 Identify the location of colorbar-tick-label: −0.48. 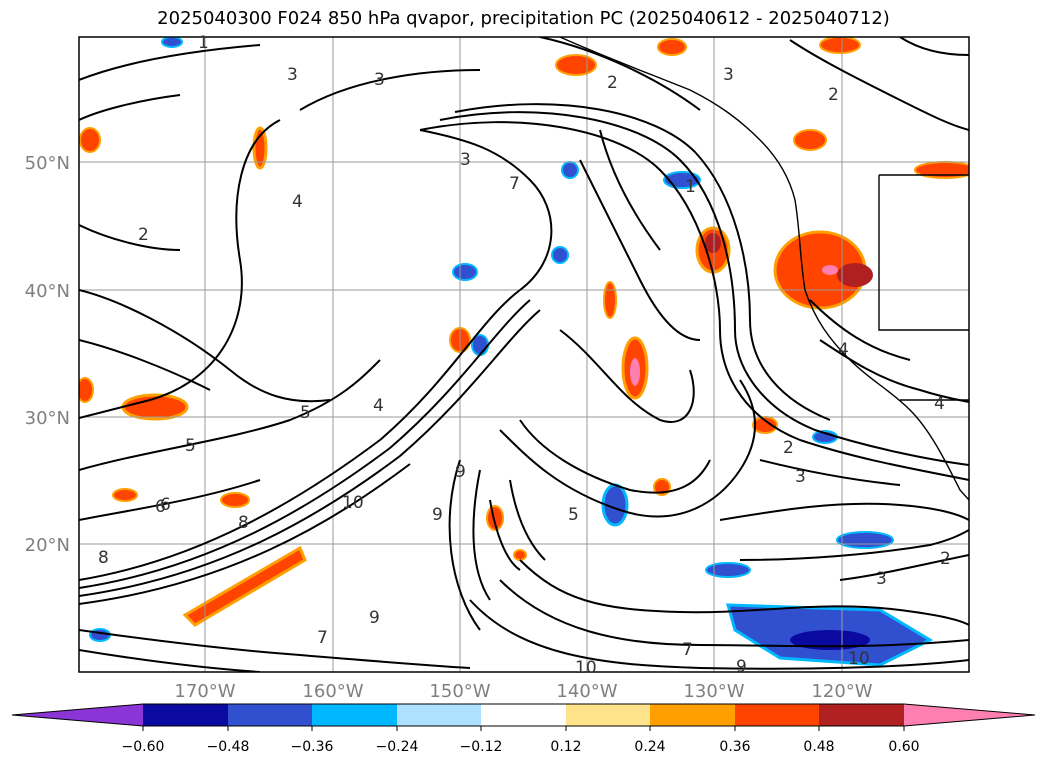
(228, 747).